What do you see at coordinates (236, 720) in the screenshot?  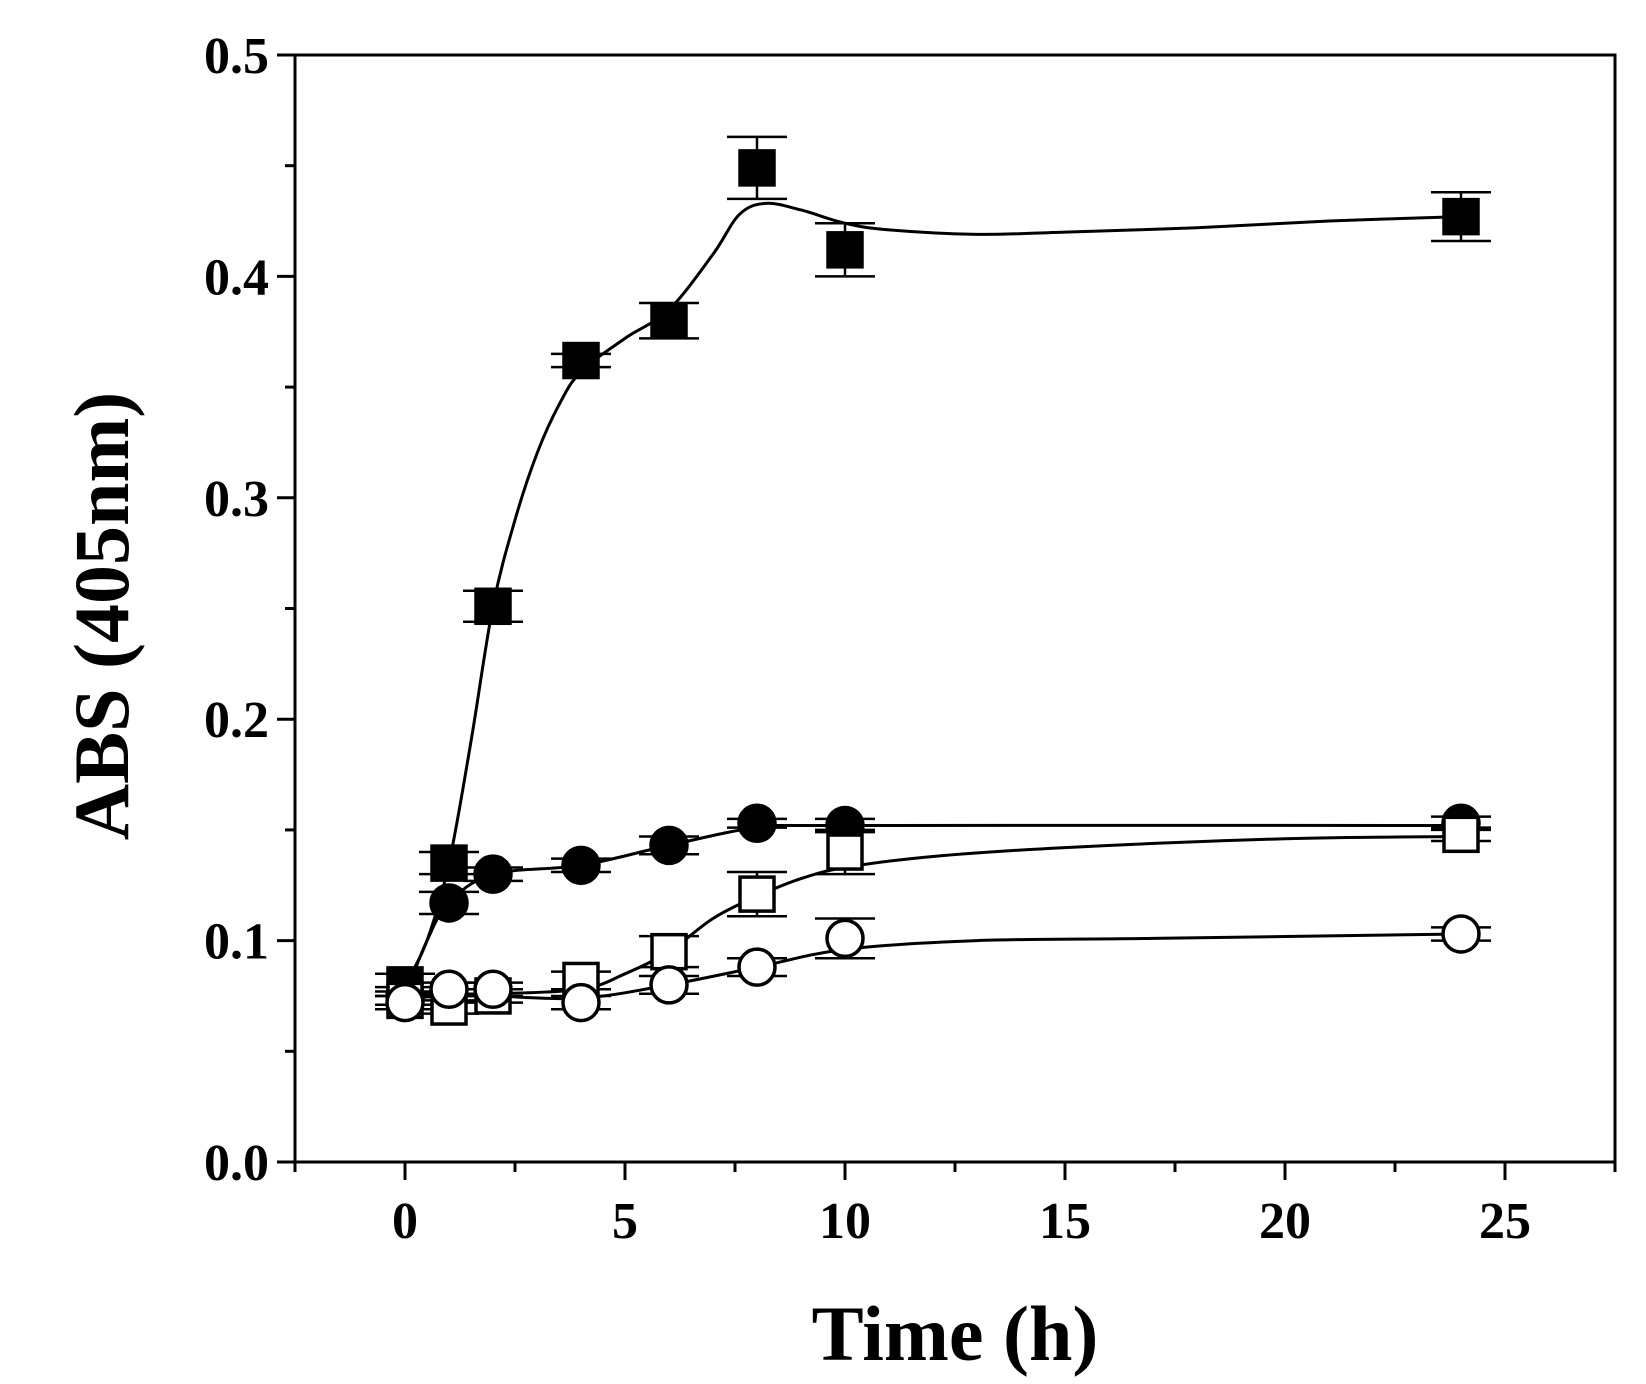 I see `y-tick-label: 0.2` at bounding box center [236, 720].